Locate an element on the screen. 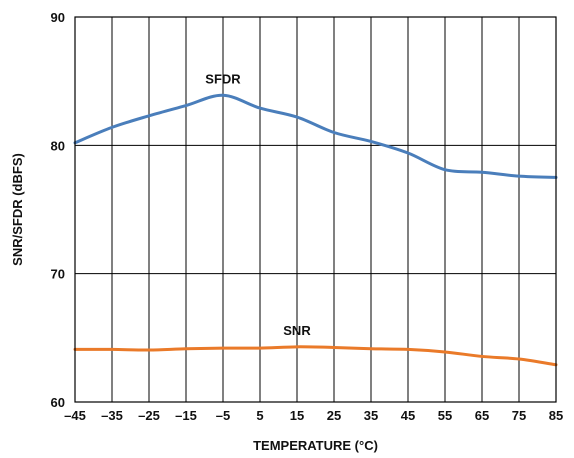  x-tick-label: 25 is located at coordinates (334, 415).